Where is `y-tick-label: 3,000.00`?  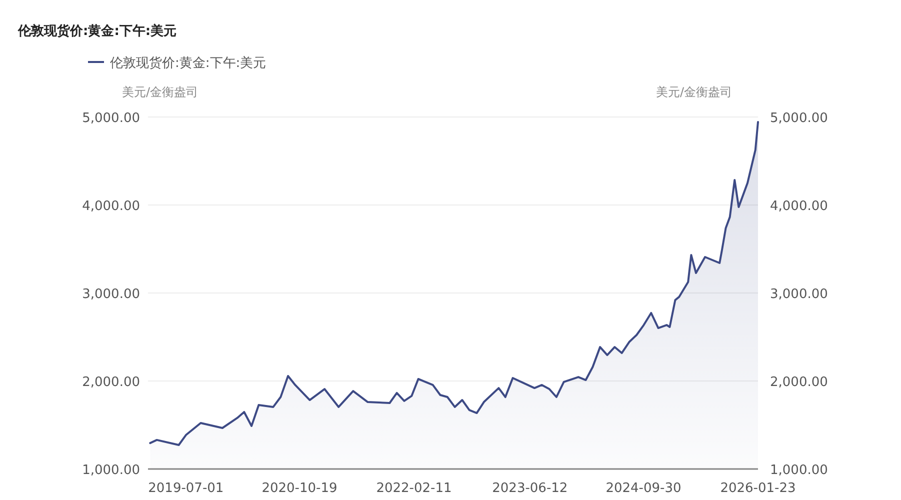
y-tick-label: 3,000.00 is located at coordinates (111, 294).